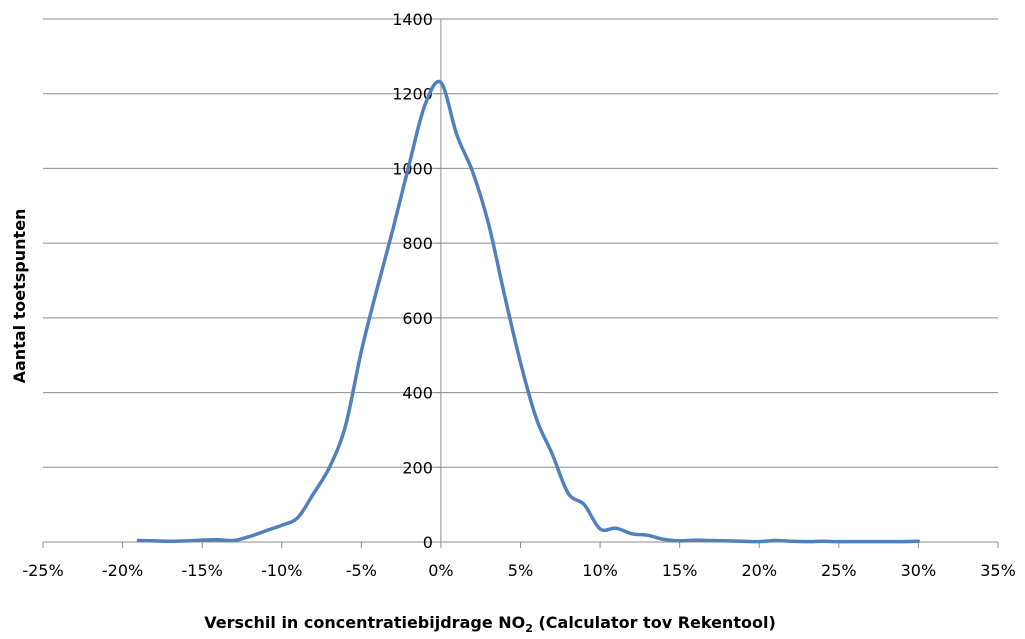  What do you see at coordinates (364, 622) in the screenshot?
I see `x-axis-title-main: Verschil in concentratiebijdrage NO` at bounding box center [364, 622].